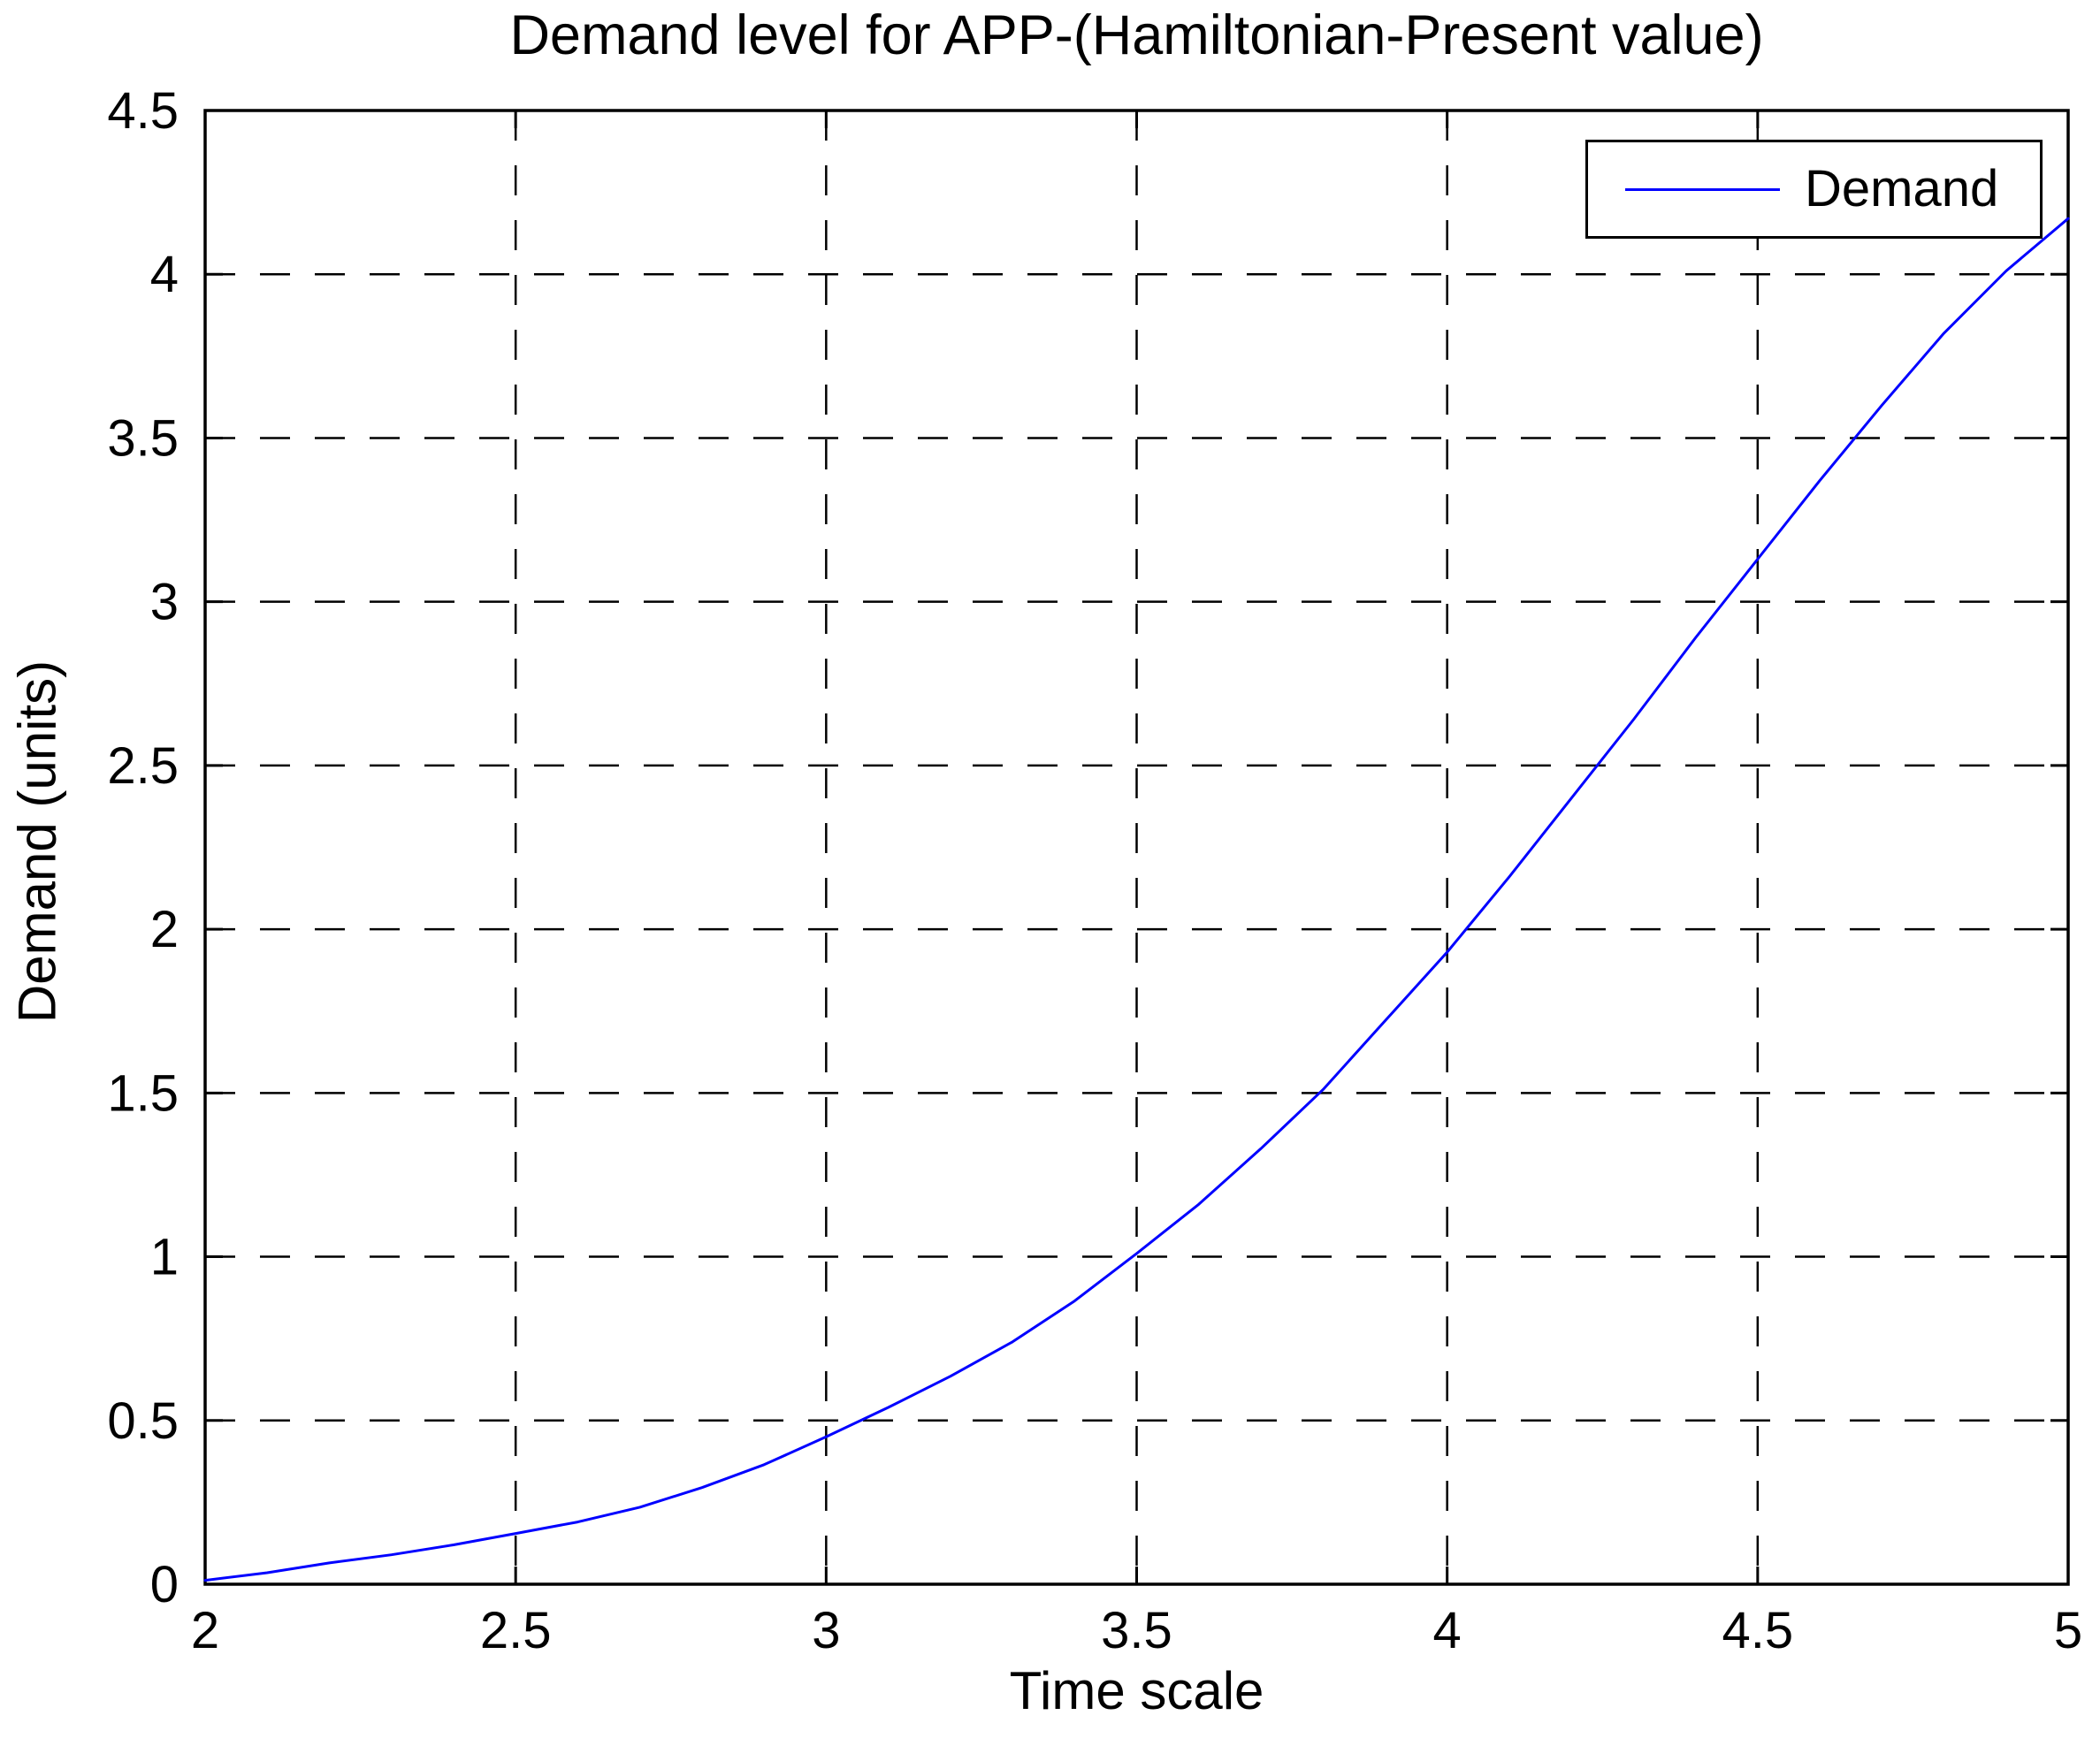 This screenshot has width=2100, height=1746. Describe the element at coordinates (1758, 1630) in the screenshot. I see `x-tick-label: 4.5` at that location.